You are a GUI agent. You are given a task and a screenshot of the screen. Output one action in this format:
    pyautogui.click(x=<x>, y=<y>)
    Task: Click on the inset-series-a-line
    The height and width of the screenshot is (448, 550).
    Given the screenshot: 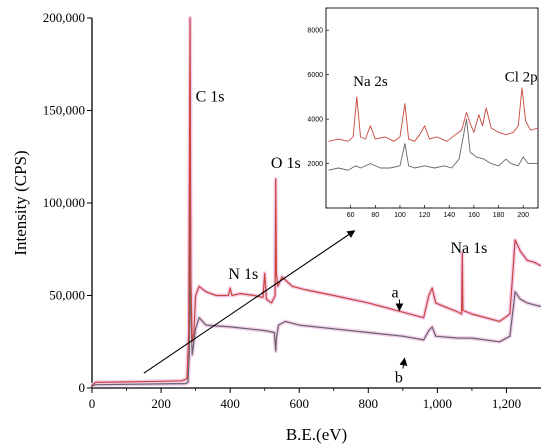 What is the action you would take?
    pyautogui.click(x=433, y=114)
    